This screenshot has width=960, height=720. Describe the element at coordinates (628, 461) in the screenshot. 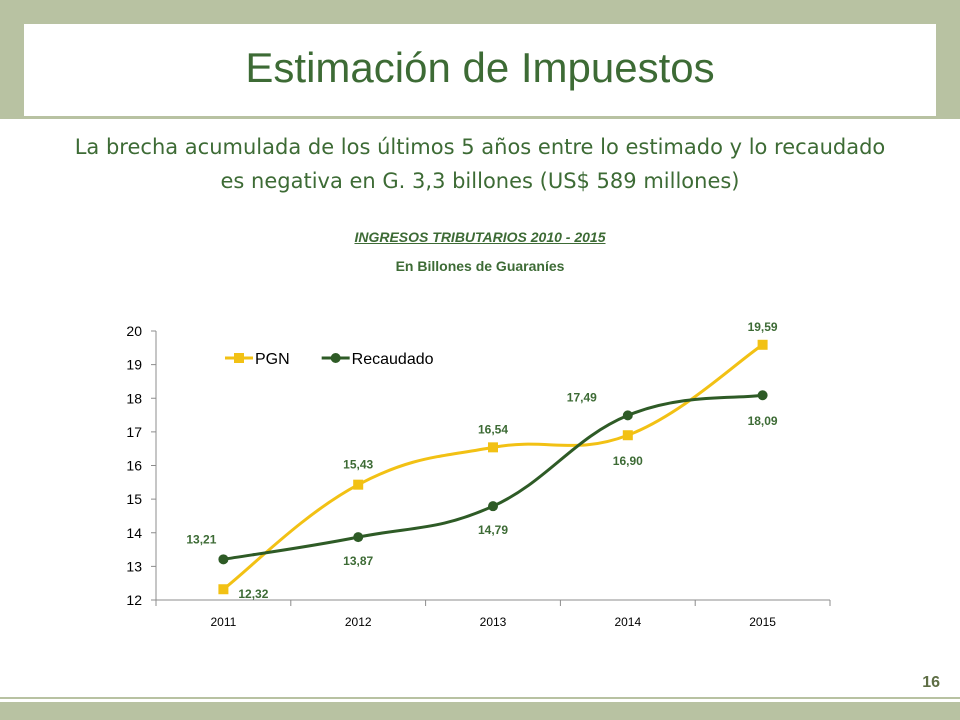

I see `data-label-pgn: 16,90` at that location.